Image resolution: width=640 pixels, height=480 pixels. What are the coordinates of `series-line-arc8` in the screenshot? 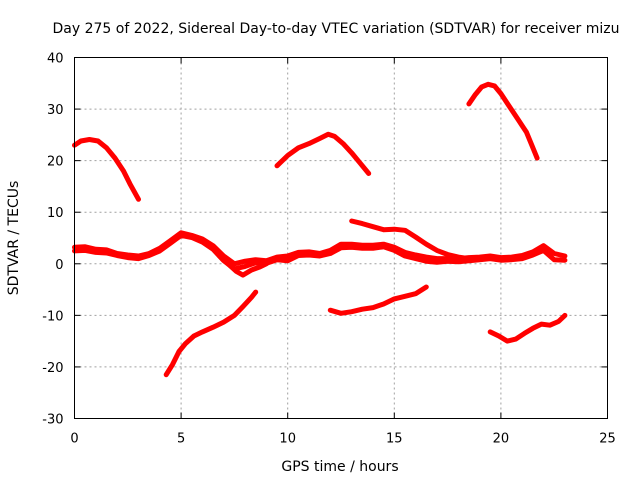 It's located at (320, 252).